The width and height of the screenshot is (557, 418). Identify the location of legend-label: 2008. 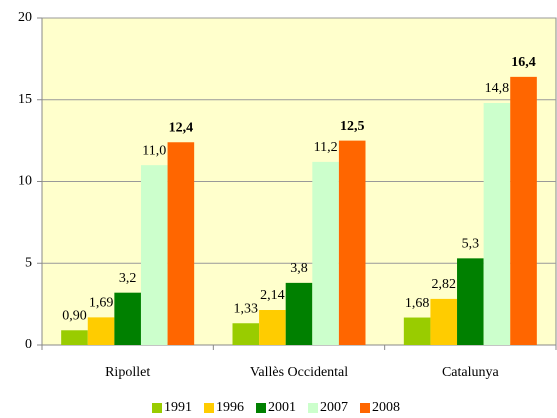
(386, 407).